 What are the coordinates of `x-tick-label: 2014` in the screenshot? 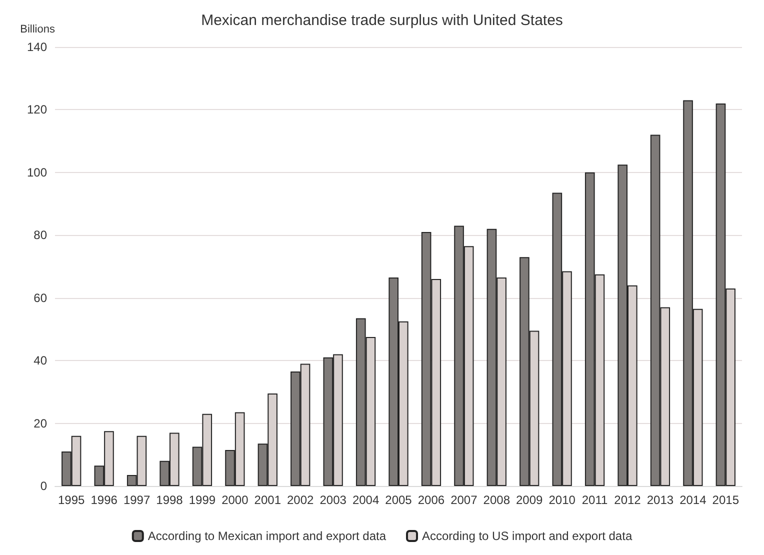 It's located at (693, 500).